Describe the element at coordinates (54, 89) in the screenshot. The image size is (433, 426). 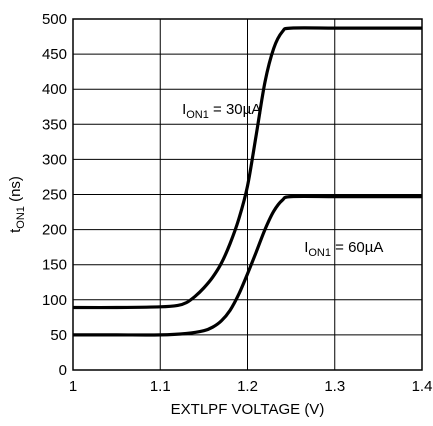
I see `y-tick-label: 400` at that location.